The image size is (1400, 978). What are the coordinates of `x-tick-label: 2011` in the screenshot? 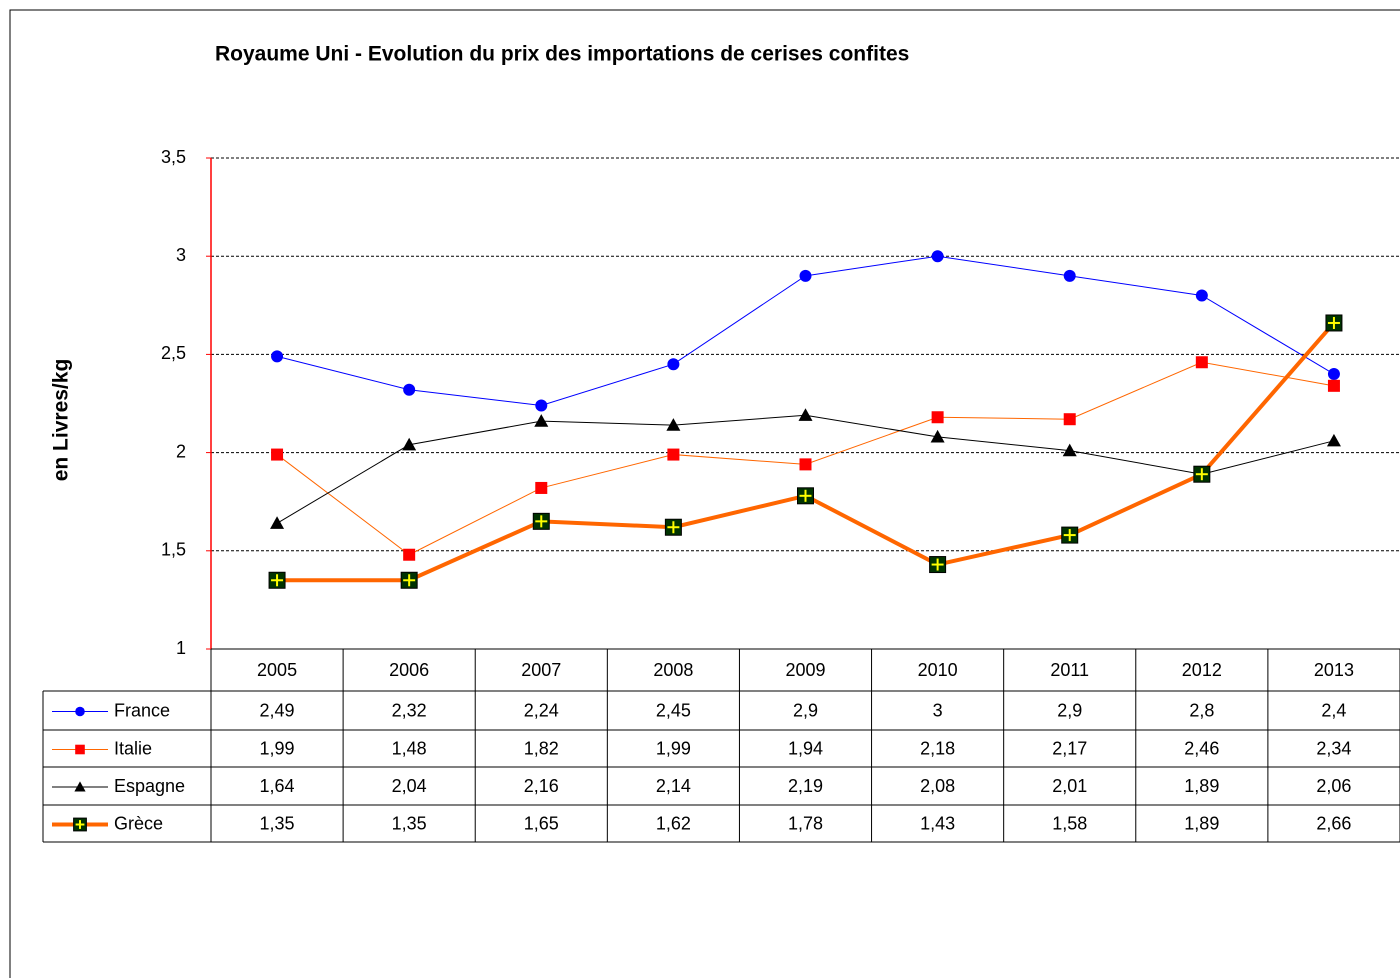 It's located at (1069, 670).